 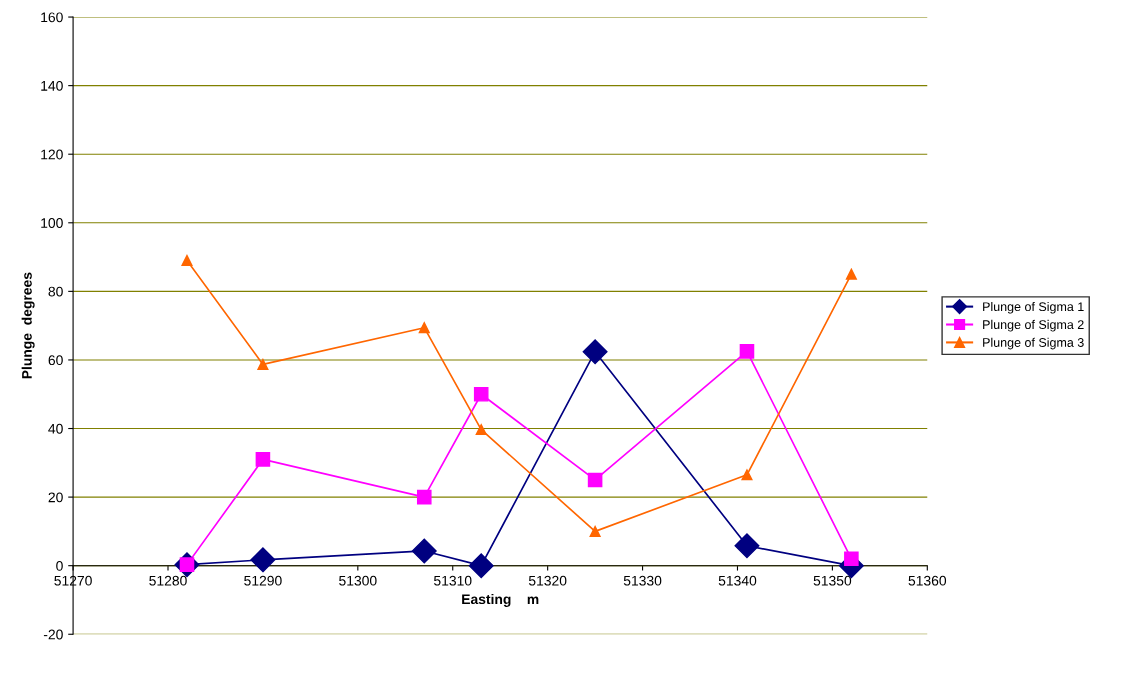 I want to click on x-tick-label: 51320, so click(x=547, y=580).